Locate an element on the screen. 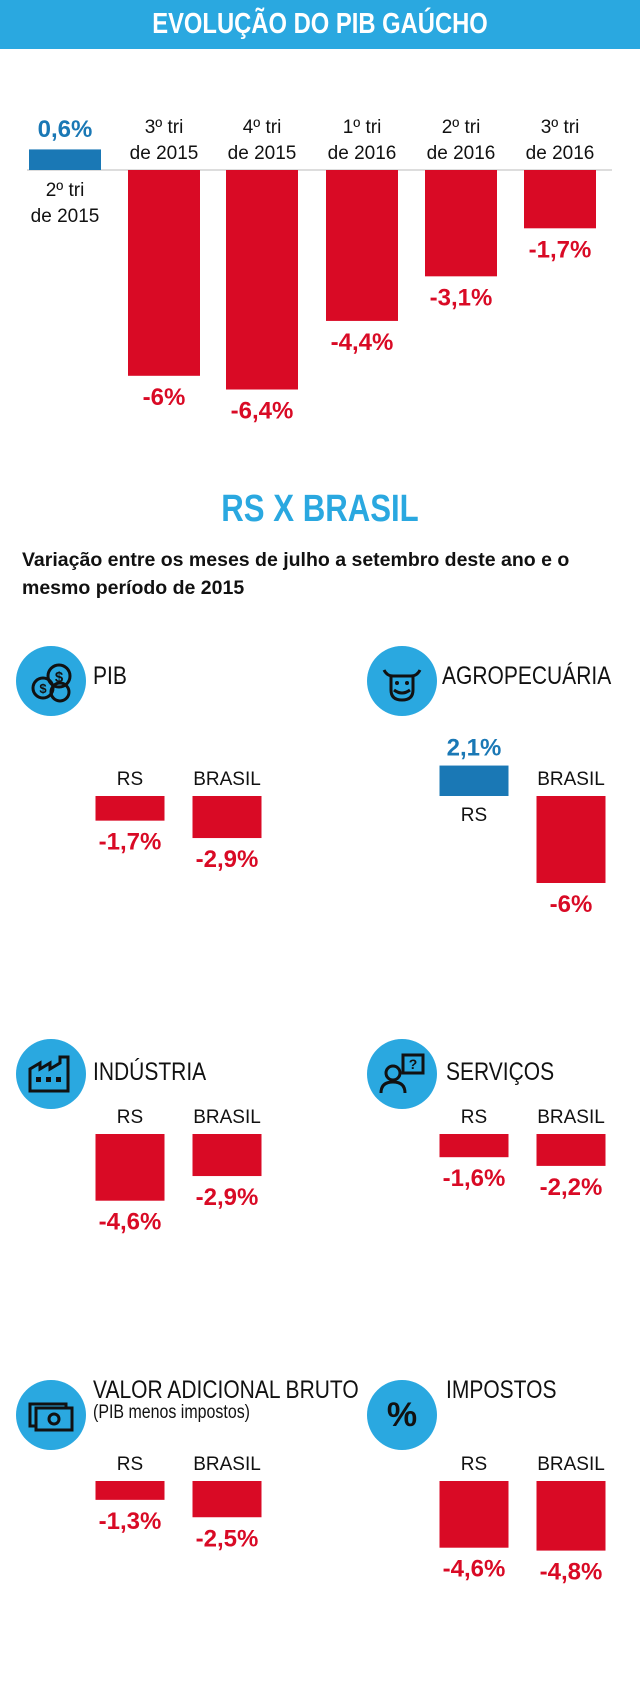 This screenshot has width=640, height=1688. panel4-rs-label: RS is located at coordinates (474, 1117).